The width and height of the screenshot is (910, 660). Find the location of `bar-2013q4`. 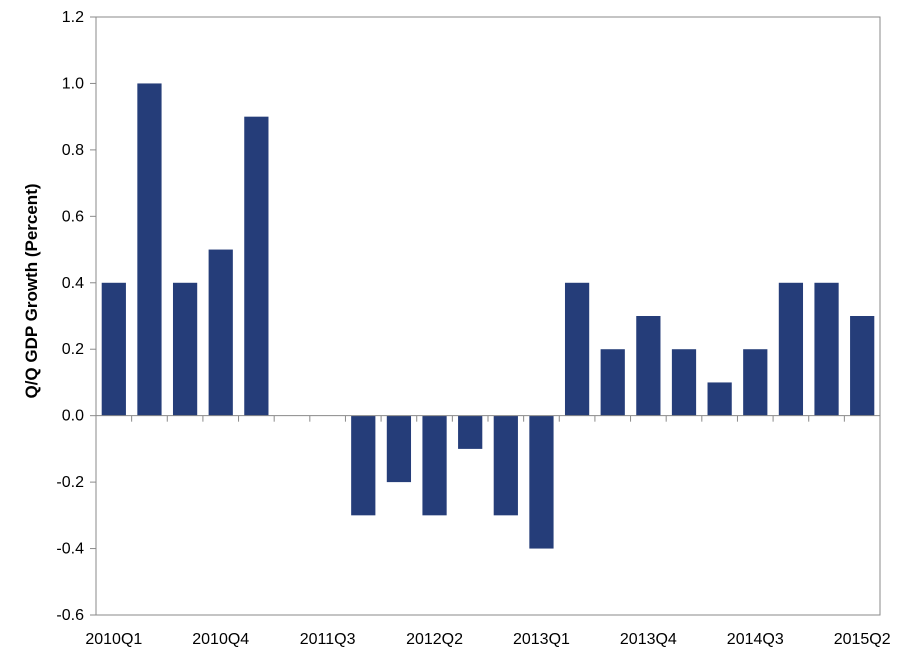

bar-2013q4 is located at coordinates (648, 366).